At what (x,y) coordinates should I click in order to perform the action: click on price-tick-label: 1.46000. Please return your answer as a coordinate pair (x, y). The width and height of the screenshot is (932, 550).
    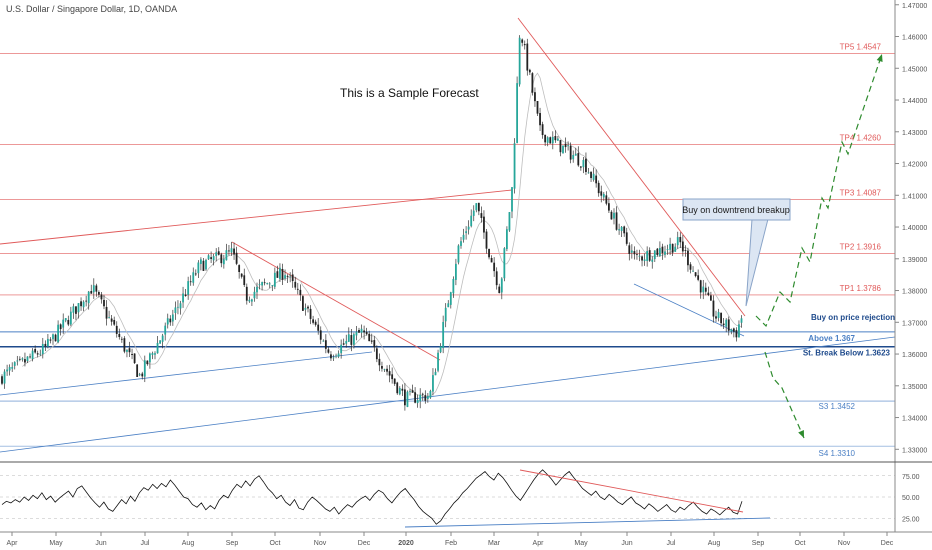
    Looking at the image, I should click on (914, 38).